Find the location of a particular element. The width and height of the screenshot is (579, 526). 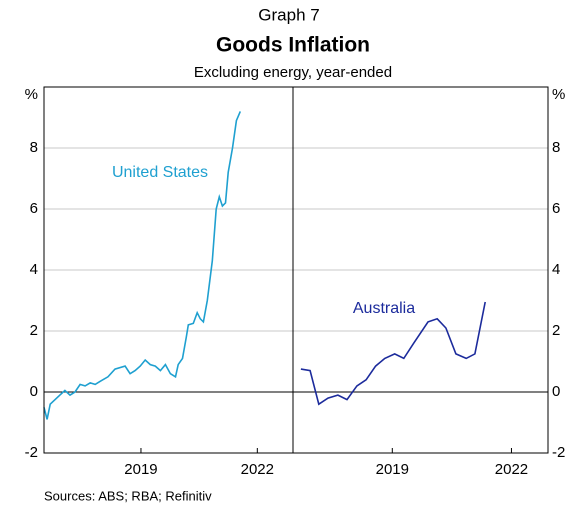

line is located at coordinates (393, 353).